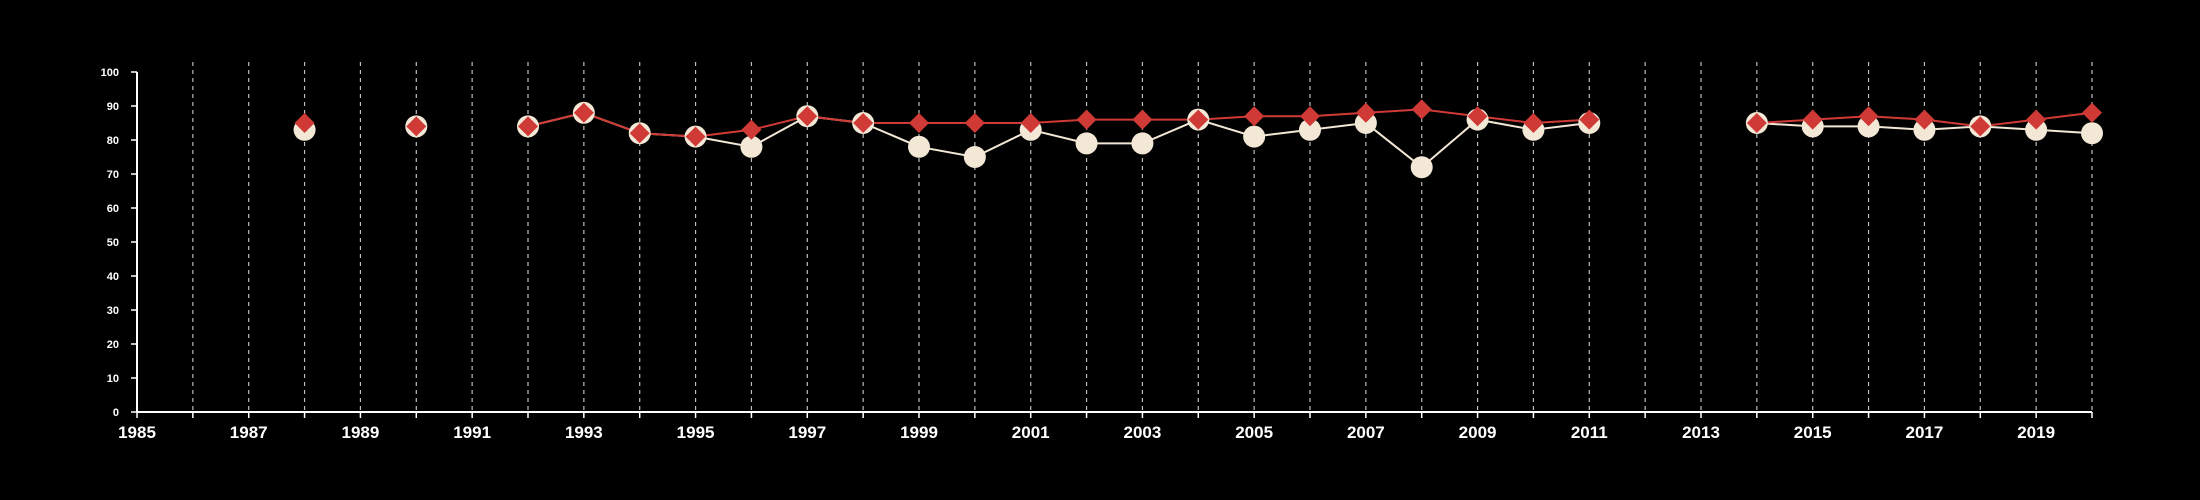  What do you see at coordinates (249, 432) in the screenshot?
I see `x-tick-label-1987: 1987` at bounding box center [249, 432].